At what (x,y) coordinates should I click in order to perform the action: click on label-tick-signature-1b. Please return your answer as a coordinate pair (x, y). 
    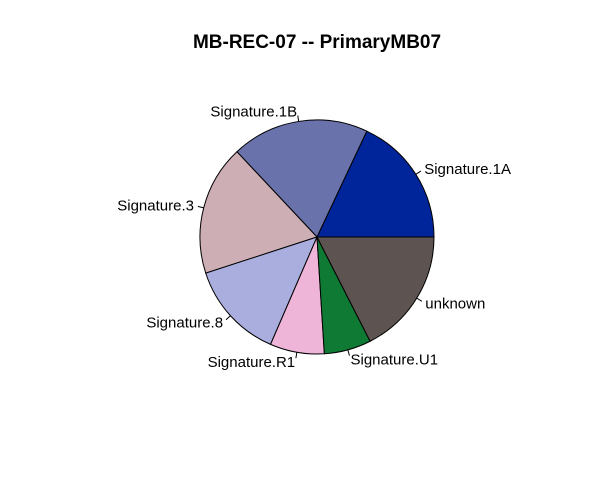
    Looking at the image, I should click on (298, 118).